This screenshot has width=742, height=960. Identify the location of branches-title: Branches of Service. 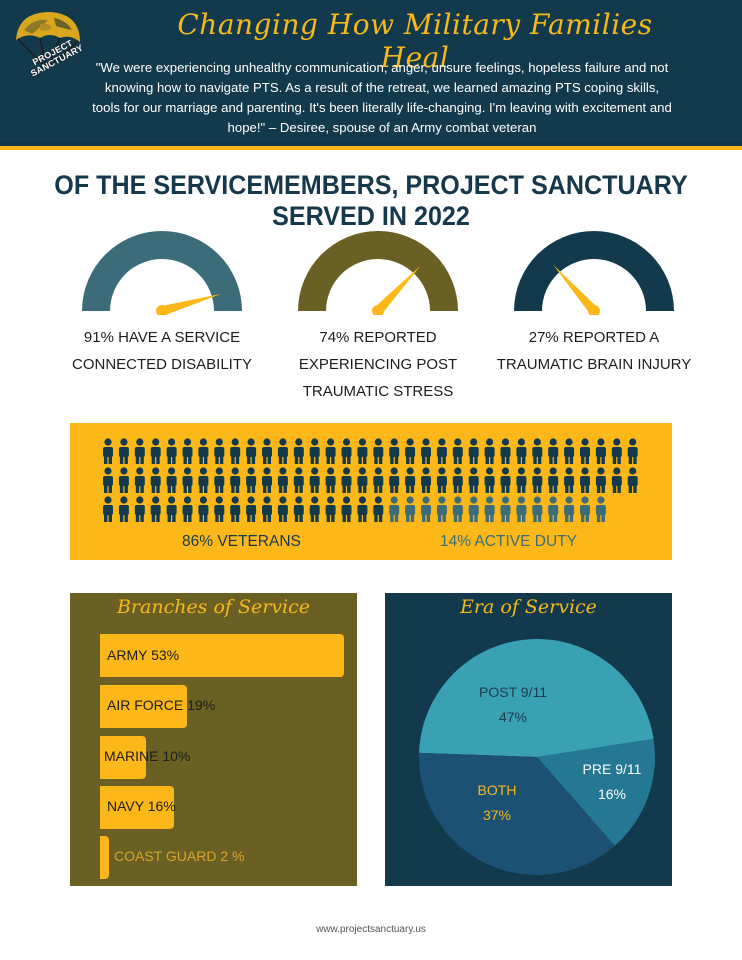
(213, 607).